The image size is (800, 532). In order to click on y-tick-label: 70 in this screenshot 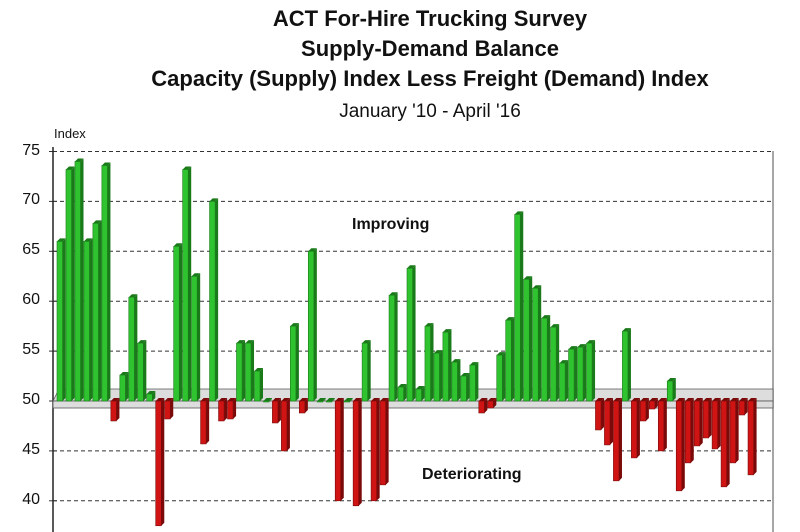, I will do `click(31, 200)`.